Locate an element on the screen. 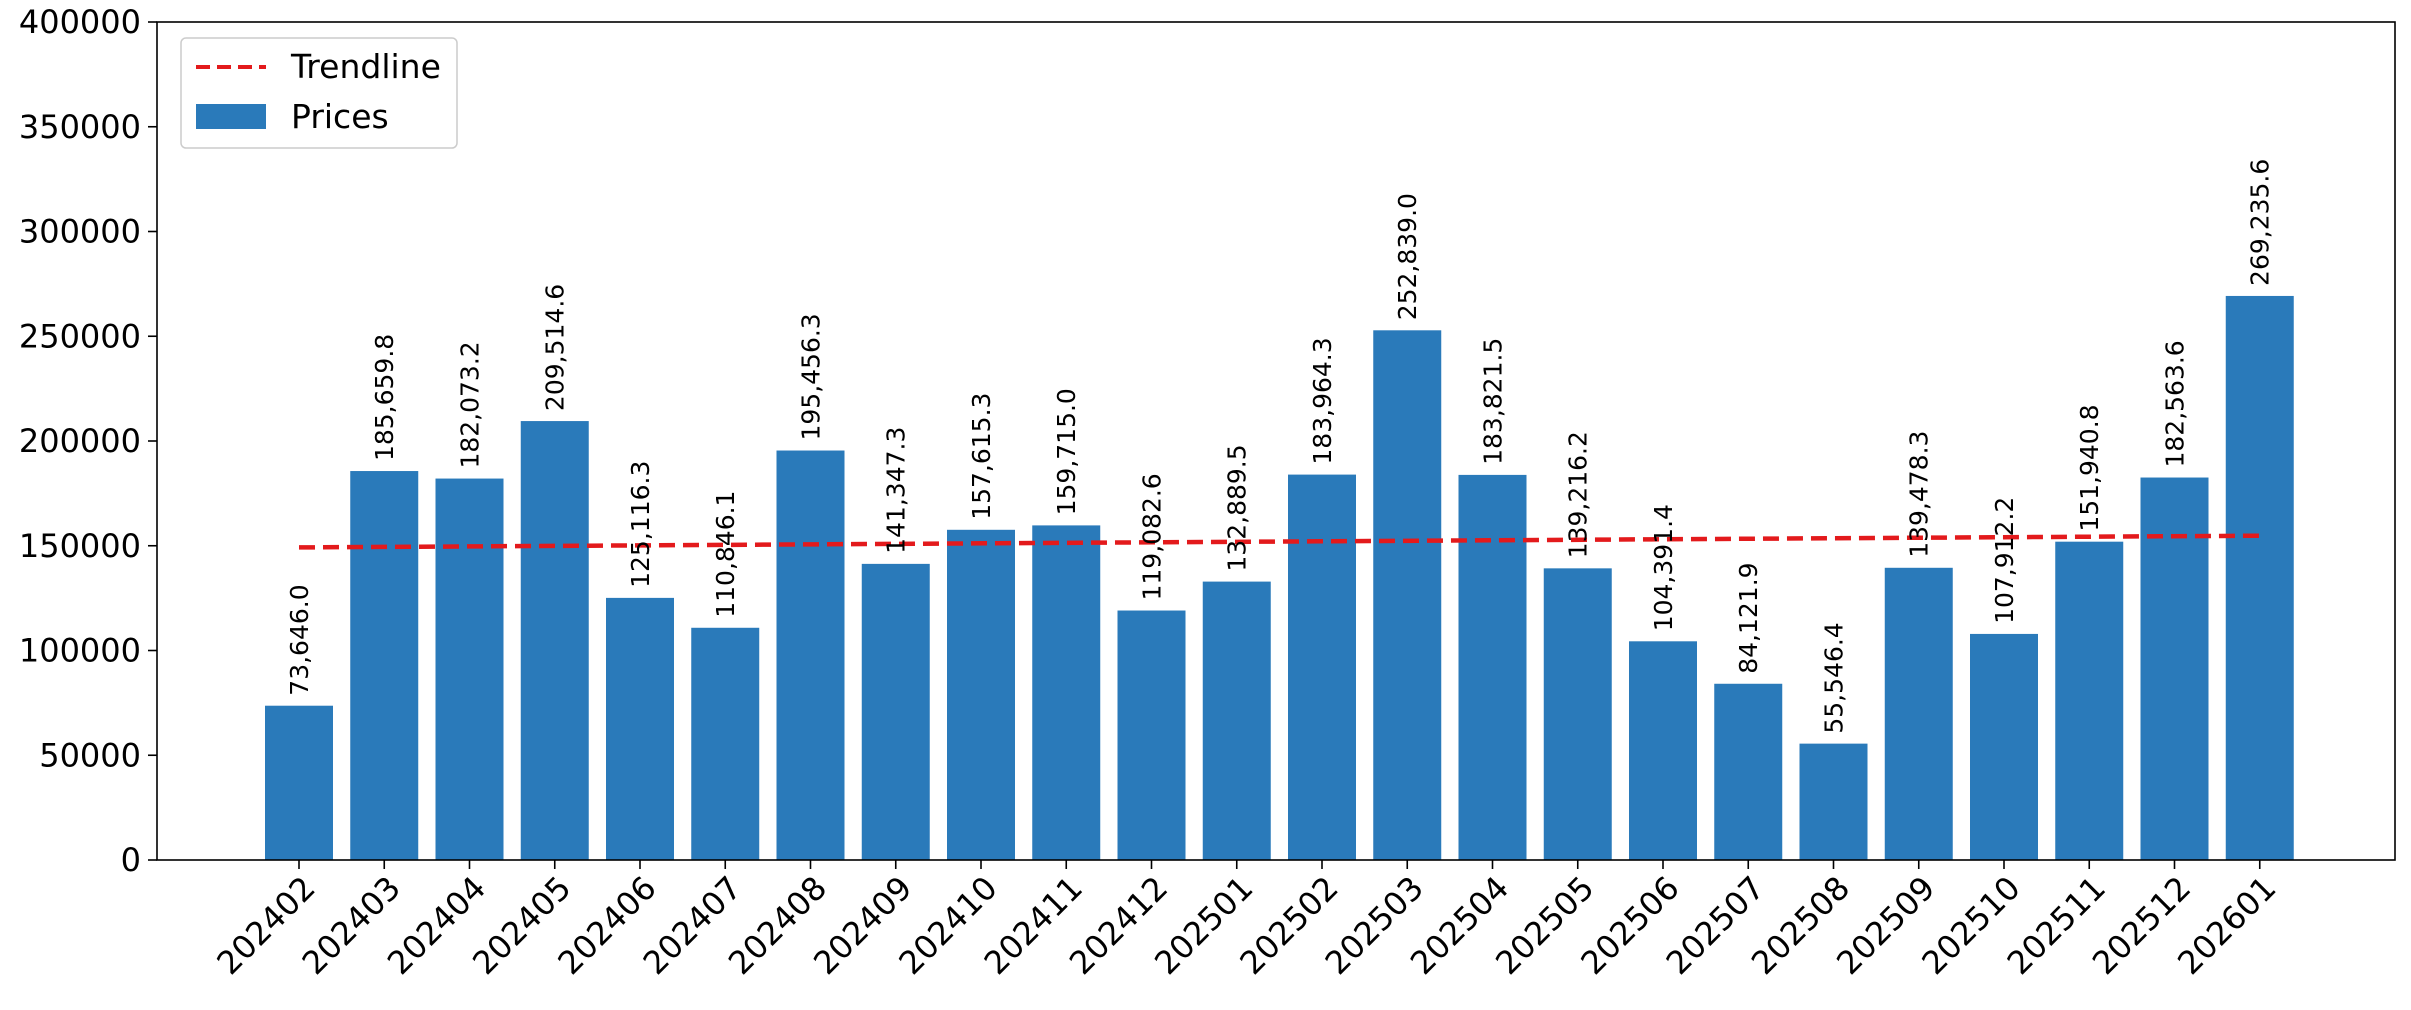  trendline-layer is located at coordinates (1279, 541).